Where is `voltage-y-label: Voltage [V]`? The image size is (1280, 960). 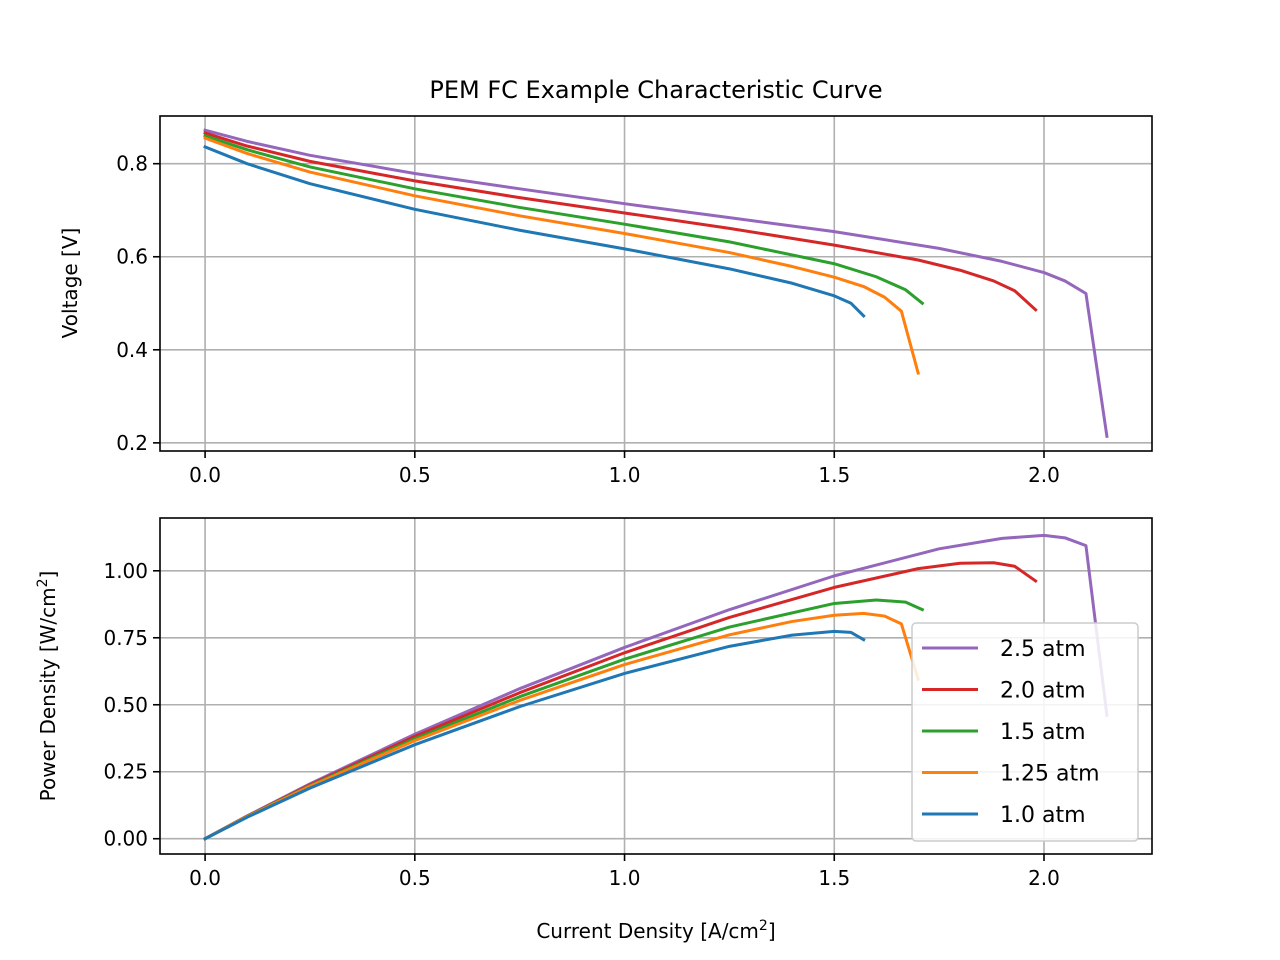 voltage-y-label: Voltage [V] is located at coordinates (70, 283).